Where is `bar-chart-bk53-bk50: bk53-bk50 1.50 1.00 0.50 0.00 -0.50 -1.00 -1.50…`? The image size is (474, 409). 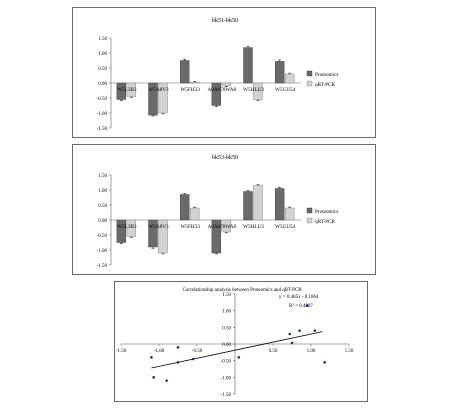 bar-chart-bk53-bk50: bk53-bk50 1.50 1.00 0.50 0.00 -0.50 -1.00 -1.50… is located at coordinates (218, 212).